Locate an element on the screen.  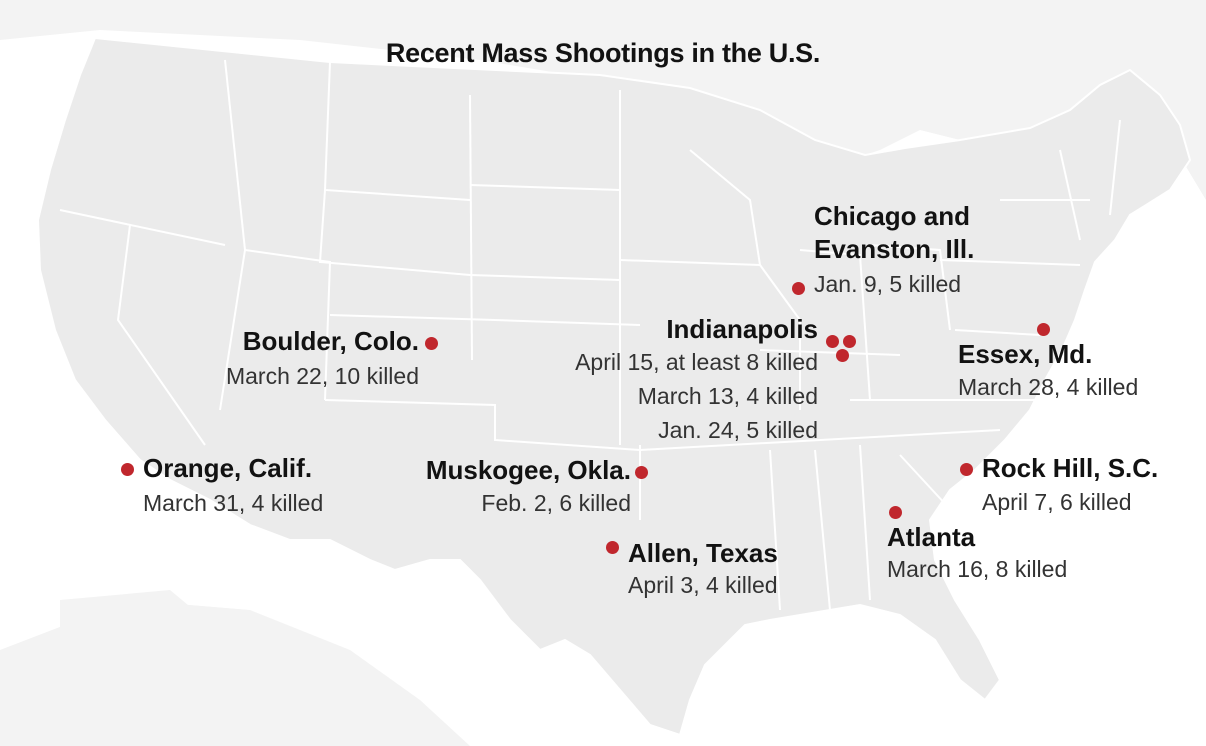
label-chicago-line1: Chicago and is located at coordinates (892, 216).